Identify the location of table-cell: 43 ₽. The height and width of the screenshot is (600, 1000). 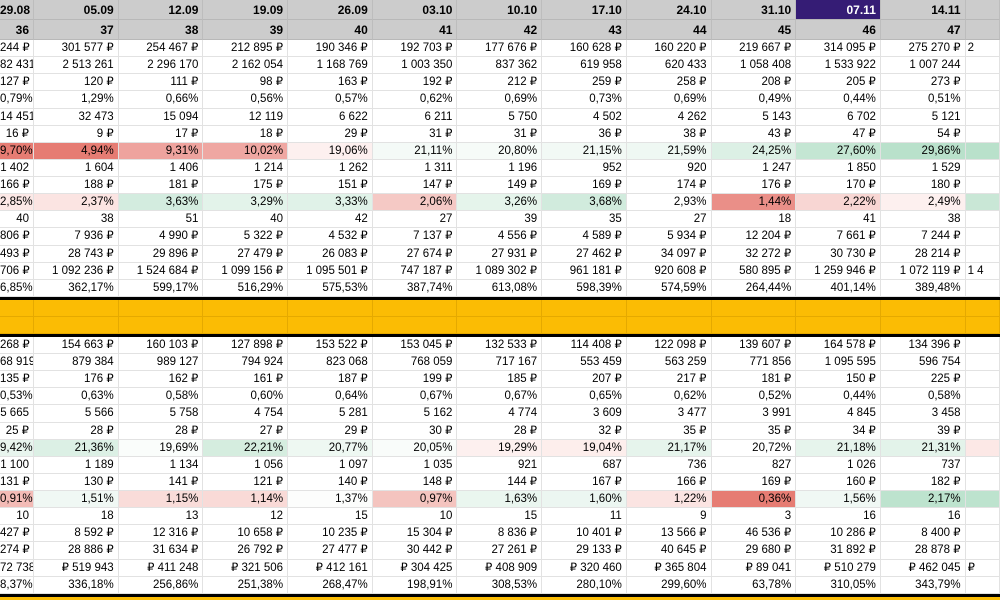
(754, 134).